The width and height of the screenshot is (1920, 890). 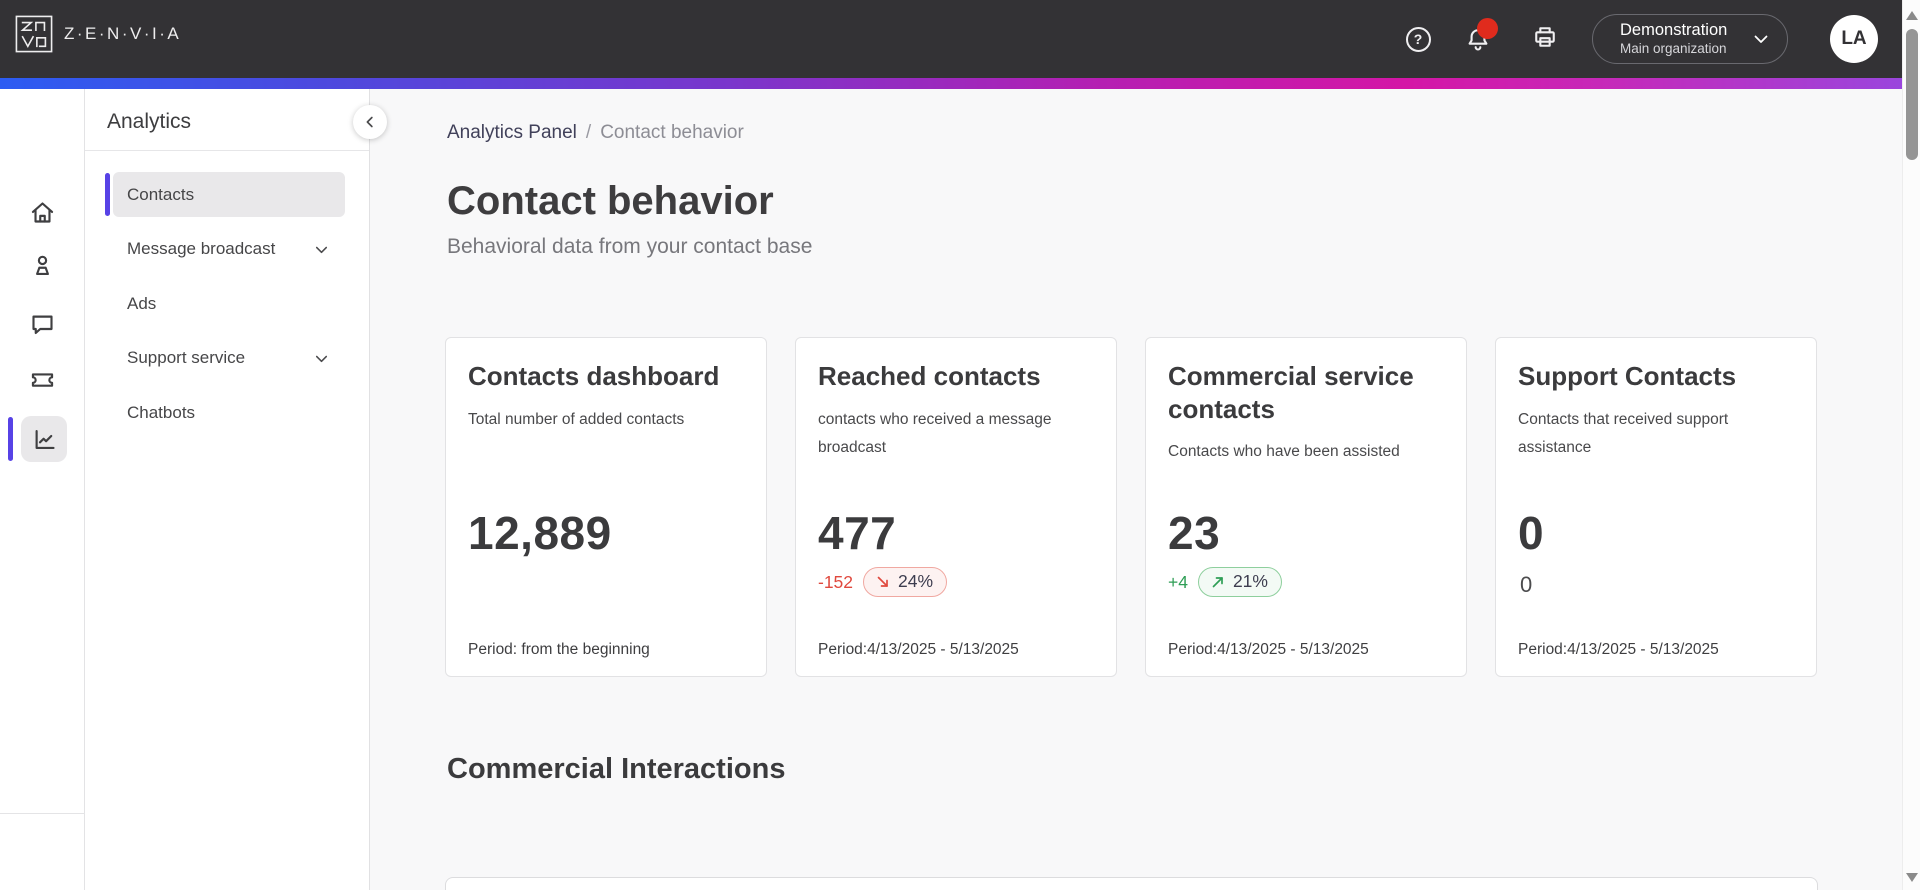 What do you see at coordinates (594, 376) in the screenshot?
I see `card-title: Contacts dashboard` at bounding box center [594, 376].